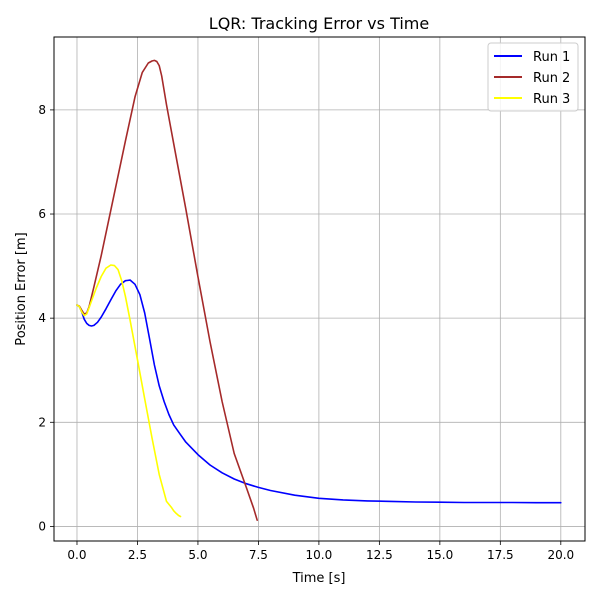 The height and width of the screenshot is (600, 600). Describe the element at coordinates (137, 555) in the screenshot. I see `x-tick-label: 2.5` at that location.